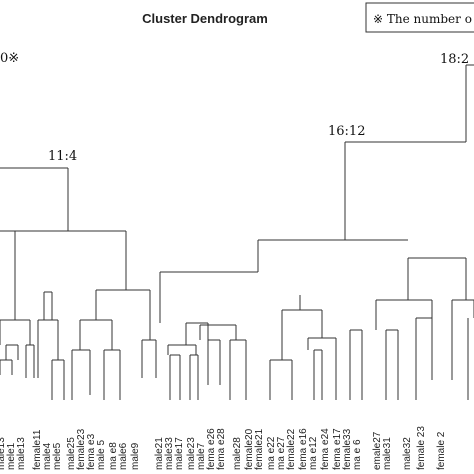 This screenshot has width=474, height=474. I want to click on leaf-label: male7, so click(201, 456).